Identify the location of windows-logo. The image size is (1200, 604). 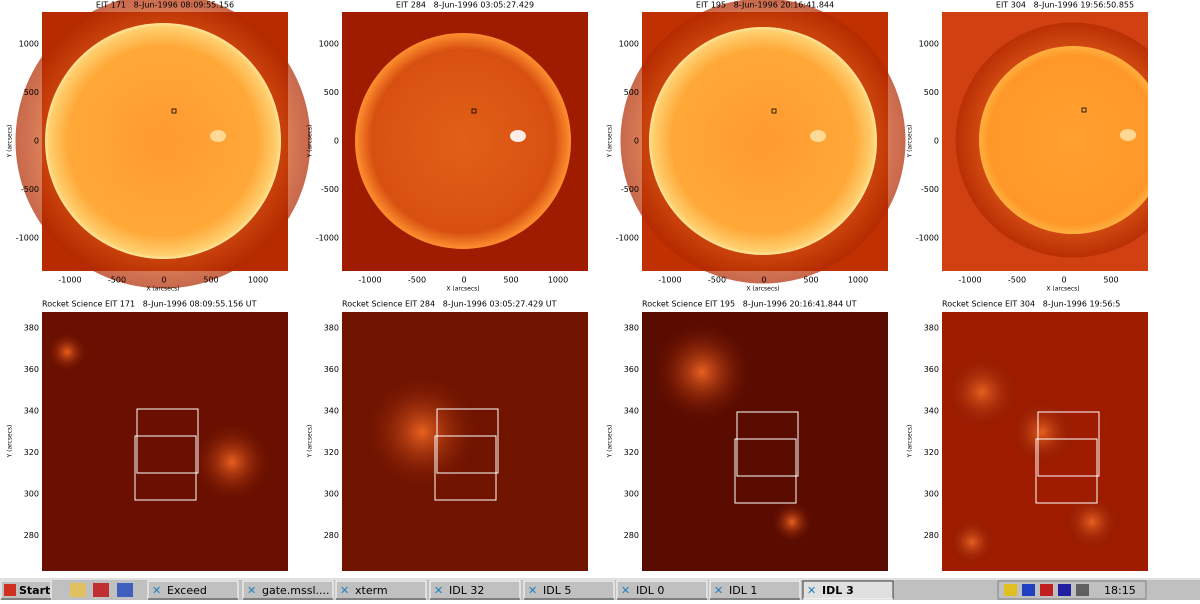
(10, 590).